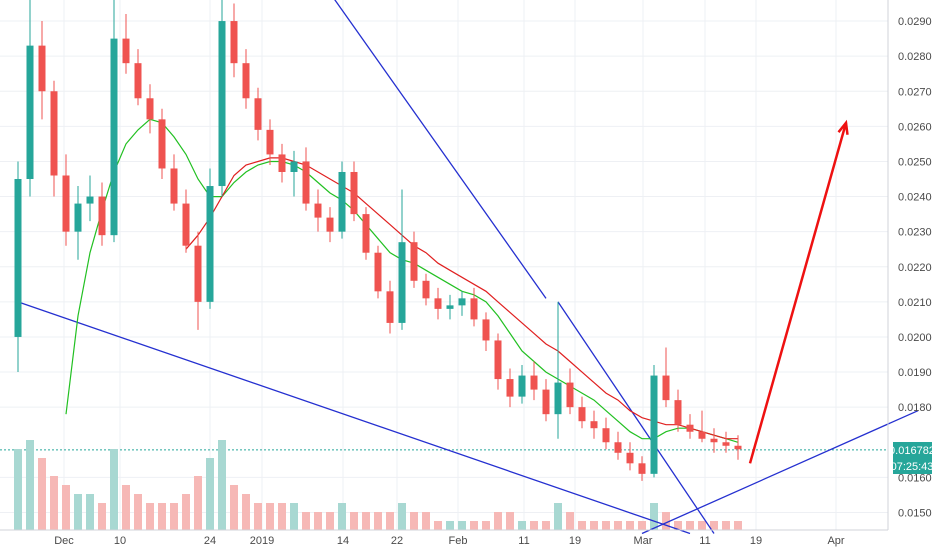 The width and height of the screenshot is (932, 550). Describe the element at coordinates (756, 541) in the screenshot. I see `time-tick-label: 19` at that location.